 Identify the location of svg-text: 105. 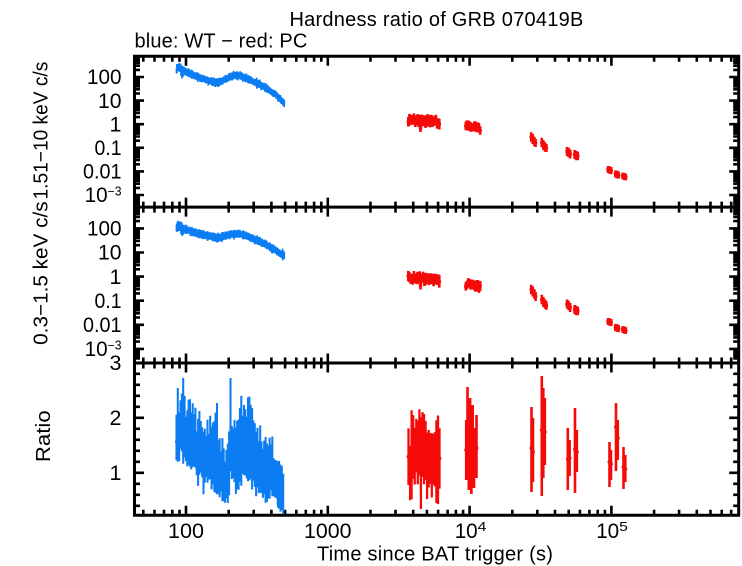
(612, 531).